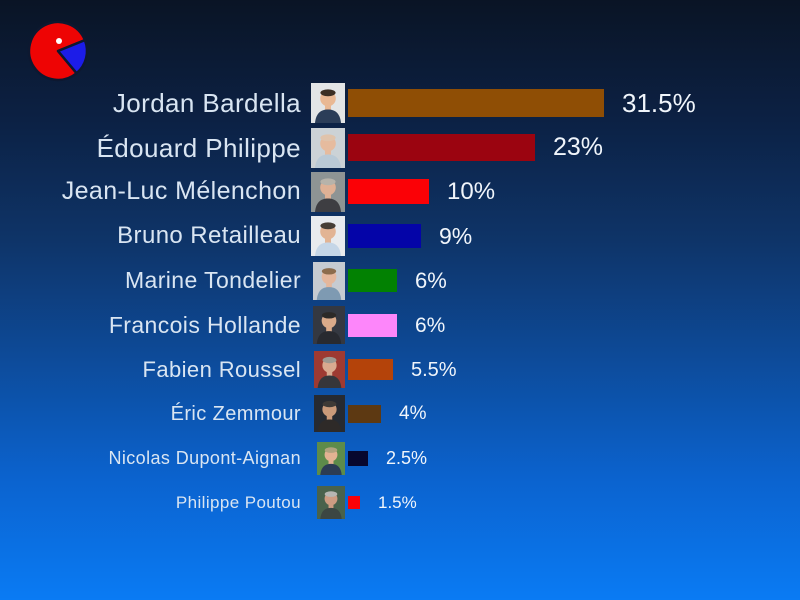  I want to click on poll-row: Jordan Bardella 31.5%, so click(400, 103).